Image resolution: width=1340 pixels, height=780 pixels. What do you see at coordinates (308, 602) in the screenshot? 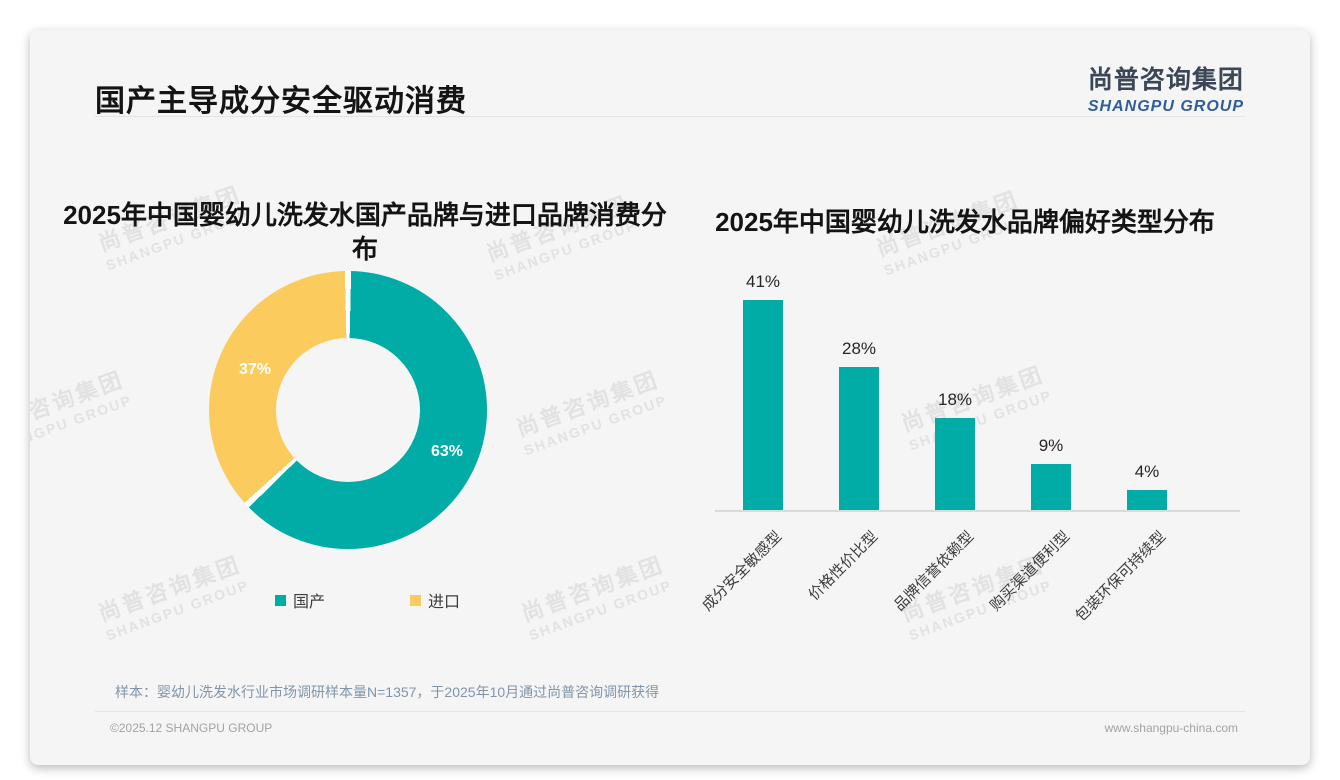
I see `legend-label: 国产` at bounding box center [308, 602].